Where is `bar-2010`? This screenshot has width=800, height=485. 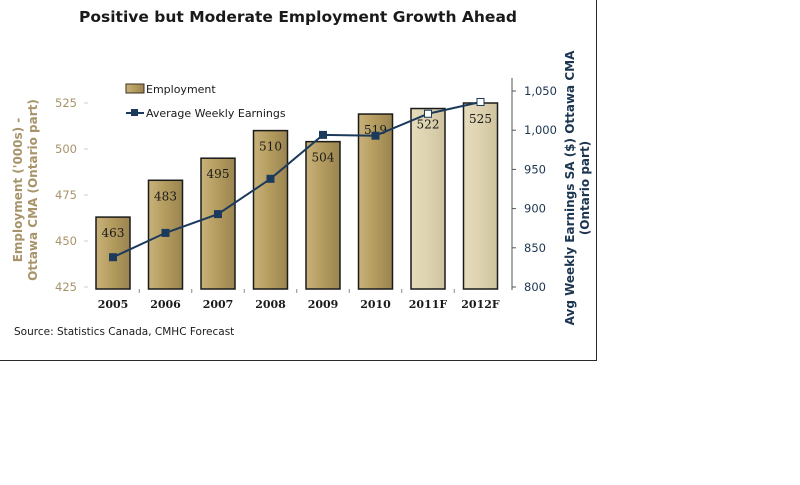 bar-2010 is located at coordinates (375, 201).